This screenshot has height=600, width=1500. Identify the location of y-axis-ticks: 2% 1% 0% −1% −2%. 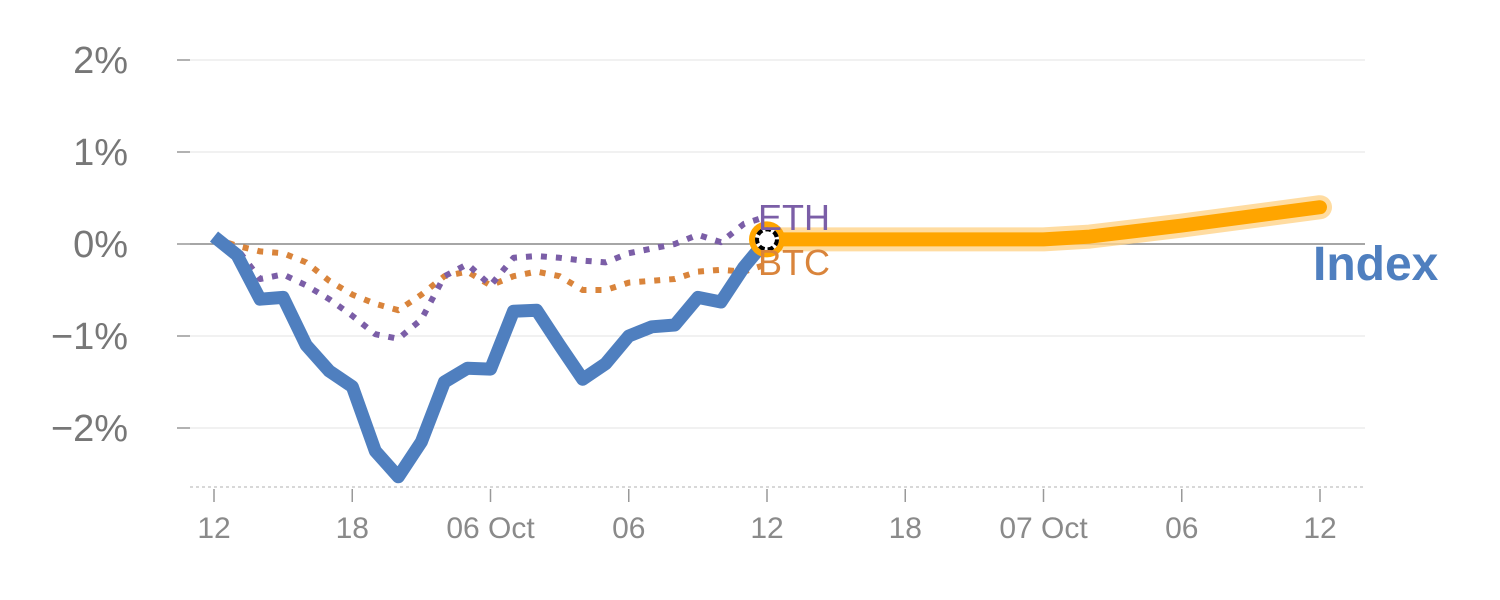
(120, 245).